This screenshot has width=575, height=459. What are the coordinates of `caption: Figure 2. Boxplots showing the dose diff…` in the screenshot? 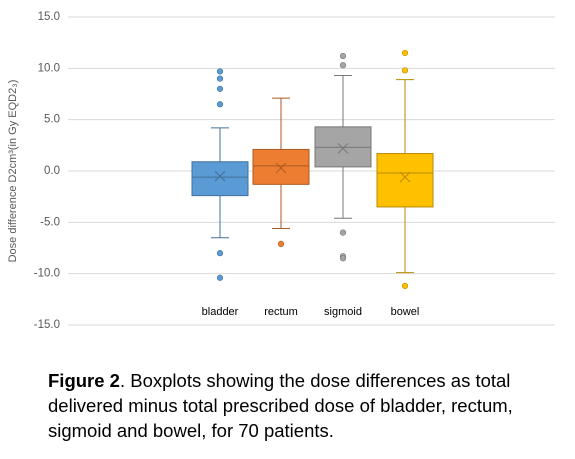 It's located at (310, 405).